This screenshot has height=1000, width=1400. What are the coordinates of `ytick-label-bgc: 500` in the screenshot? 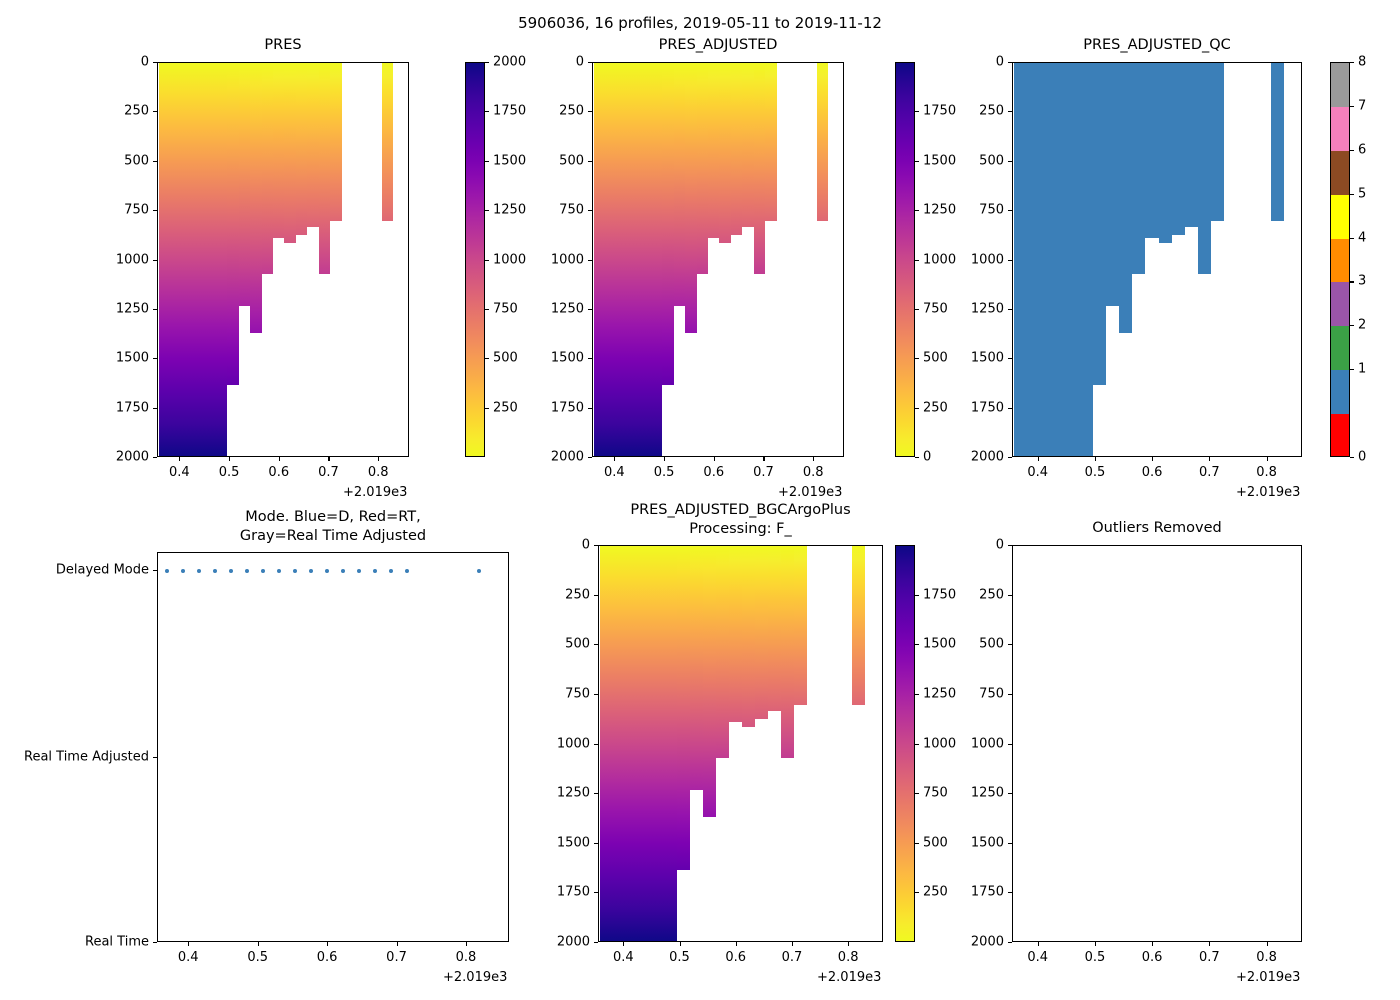 It's located at (577, 644).